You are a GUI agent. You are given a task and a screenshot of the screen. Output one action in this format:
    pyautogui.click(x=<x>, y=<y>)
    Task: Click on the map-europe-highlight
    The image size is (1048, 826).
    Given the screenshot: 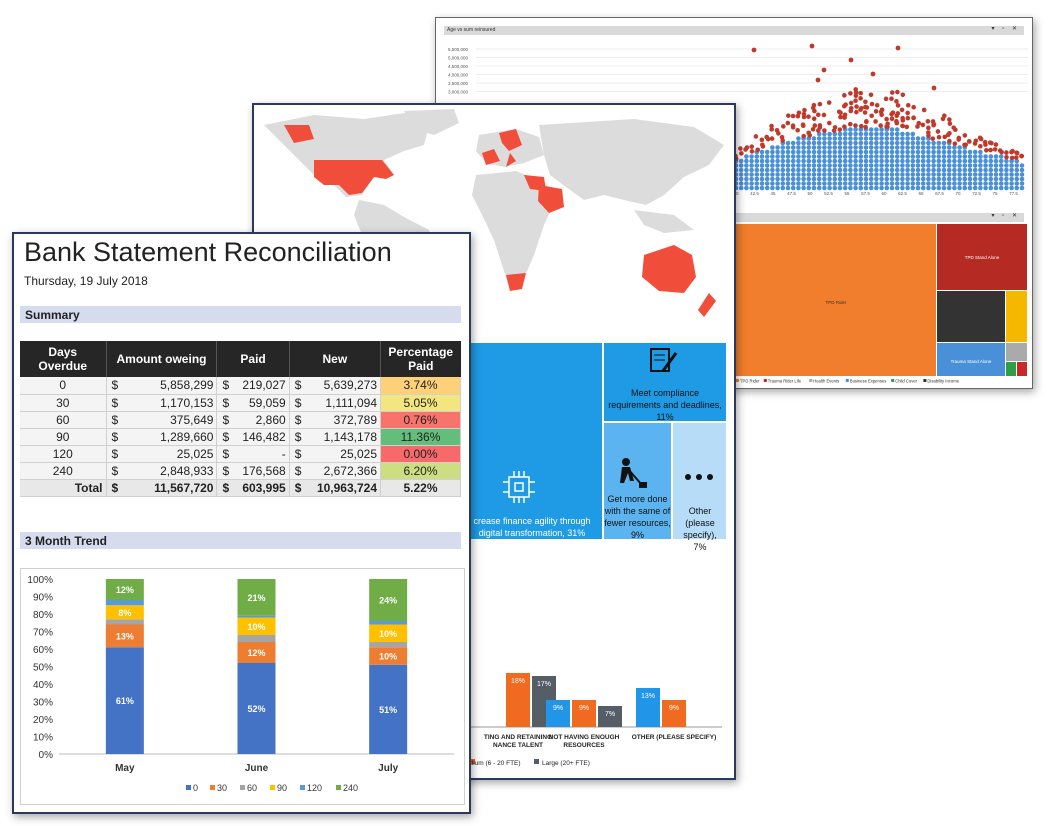 What is the action you would take?
    pyautogui.click(x=502, y=148)
    